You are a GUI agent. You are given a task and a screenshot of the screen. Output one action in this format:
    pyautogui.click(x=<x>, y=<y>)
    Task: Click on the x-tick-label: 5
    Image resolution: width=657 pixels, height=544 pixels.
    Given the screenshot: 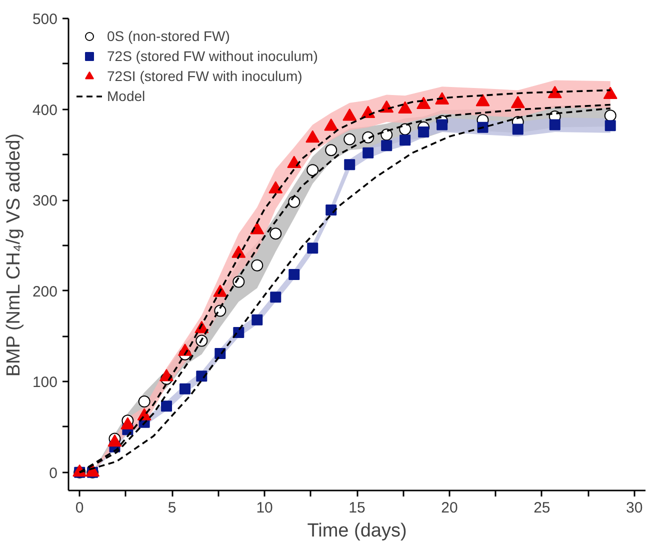 What is the action you would take?
    pyautogui.click(x=172, y=508)
    